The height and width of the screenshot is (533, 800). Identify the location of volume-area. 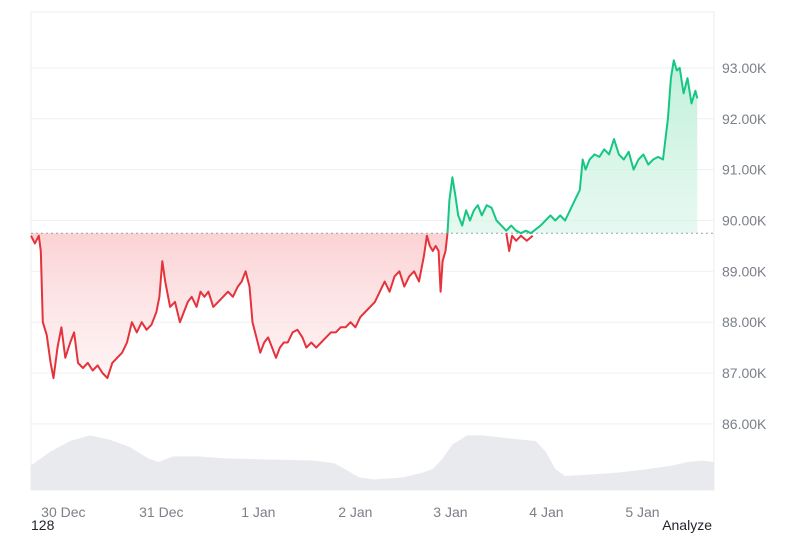
(372, 462).